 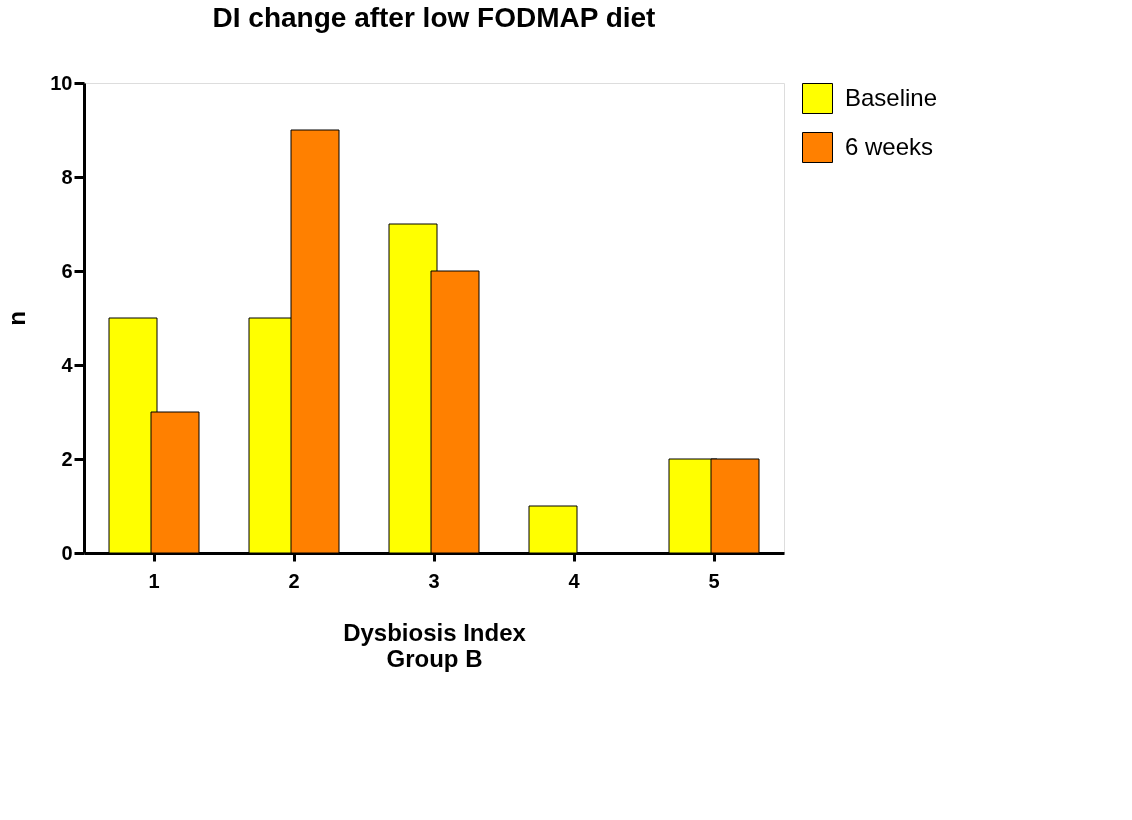 What do you see at coordinates (154, 580) in the screenshot?
I see `x-tick-label: 1` at bounding box center [154, 580].